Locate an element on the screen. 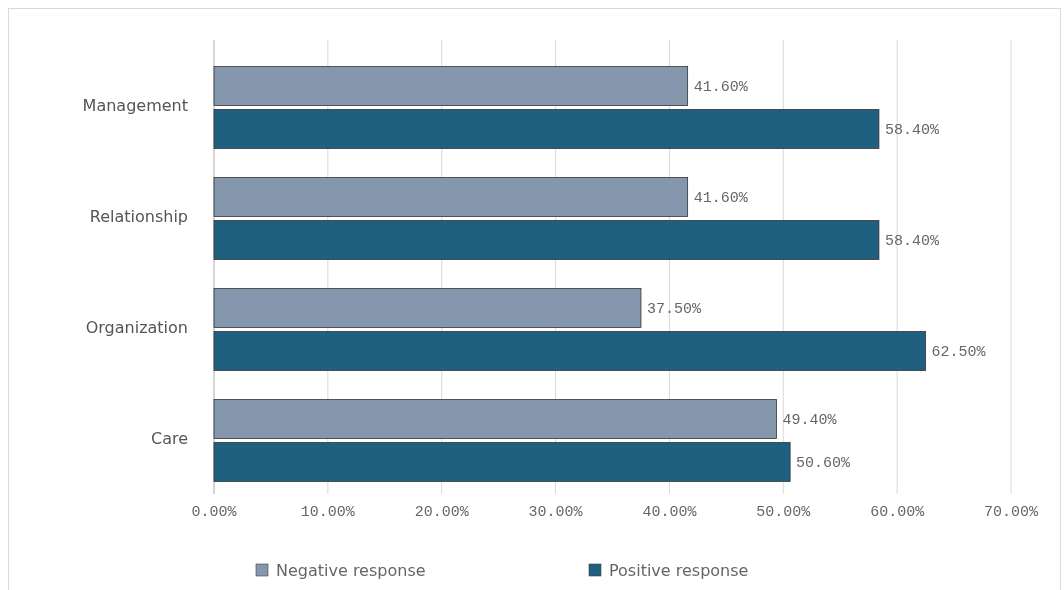  legend-label: Positive response is located at coordinates (679, 570).